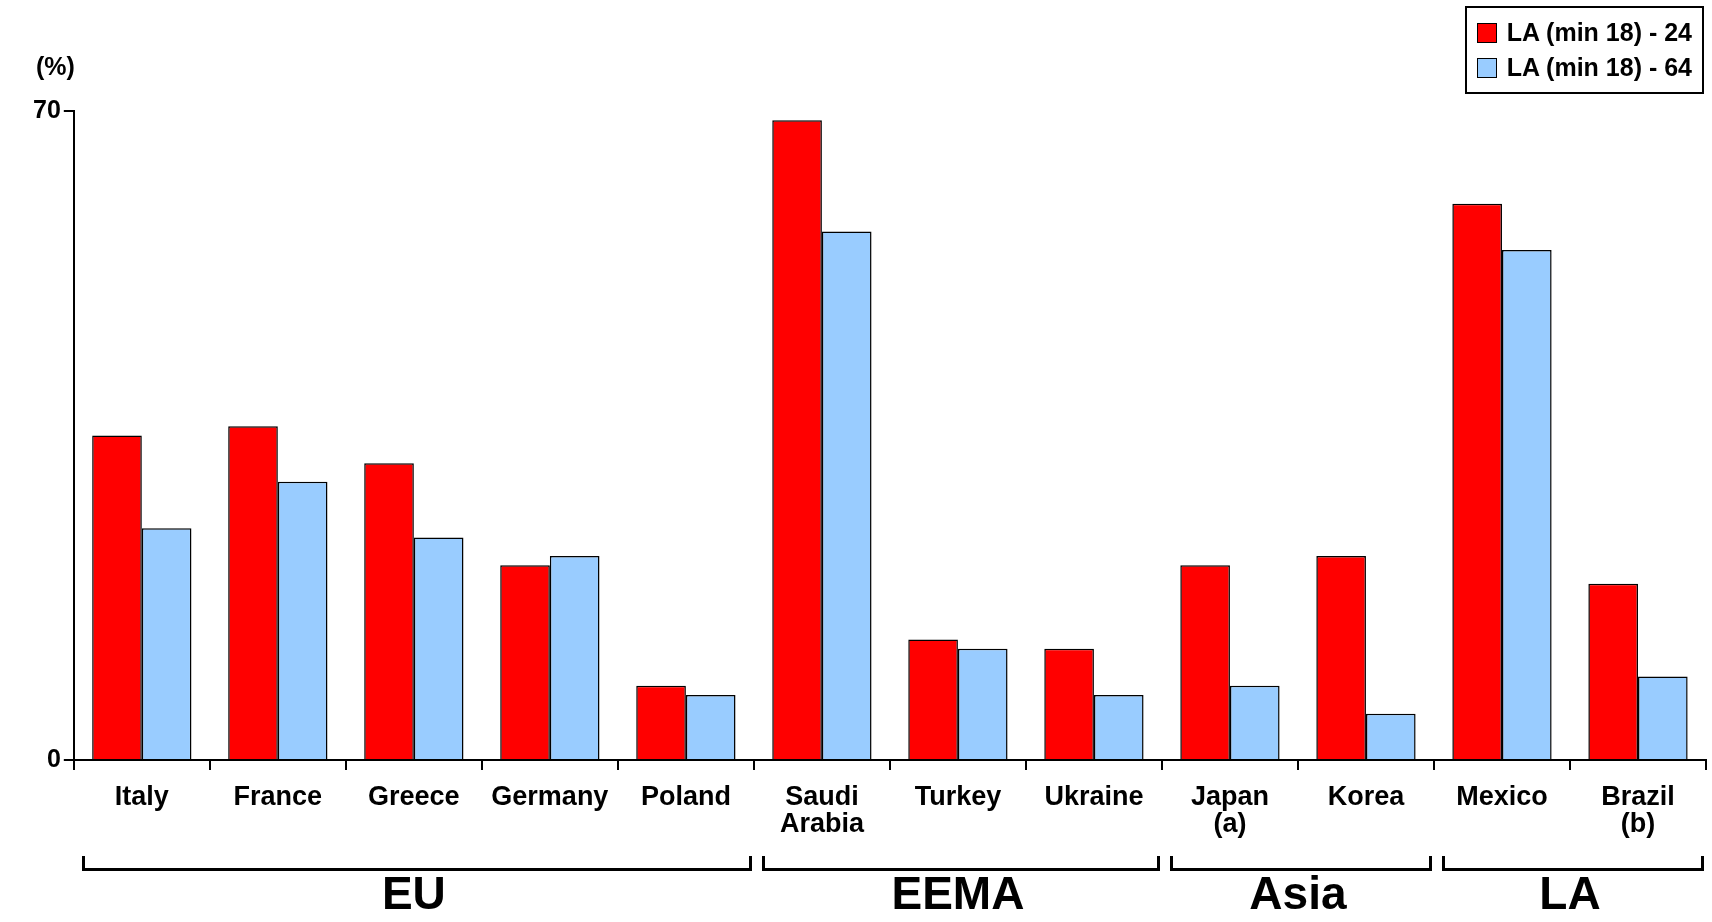  Describe the element at coordinates (1094, 795) in the screenshot. I see `x-tick-label: Ukraine` at that location.